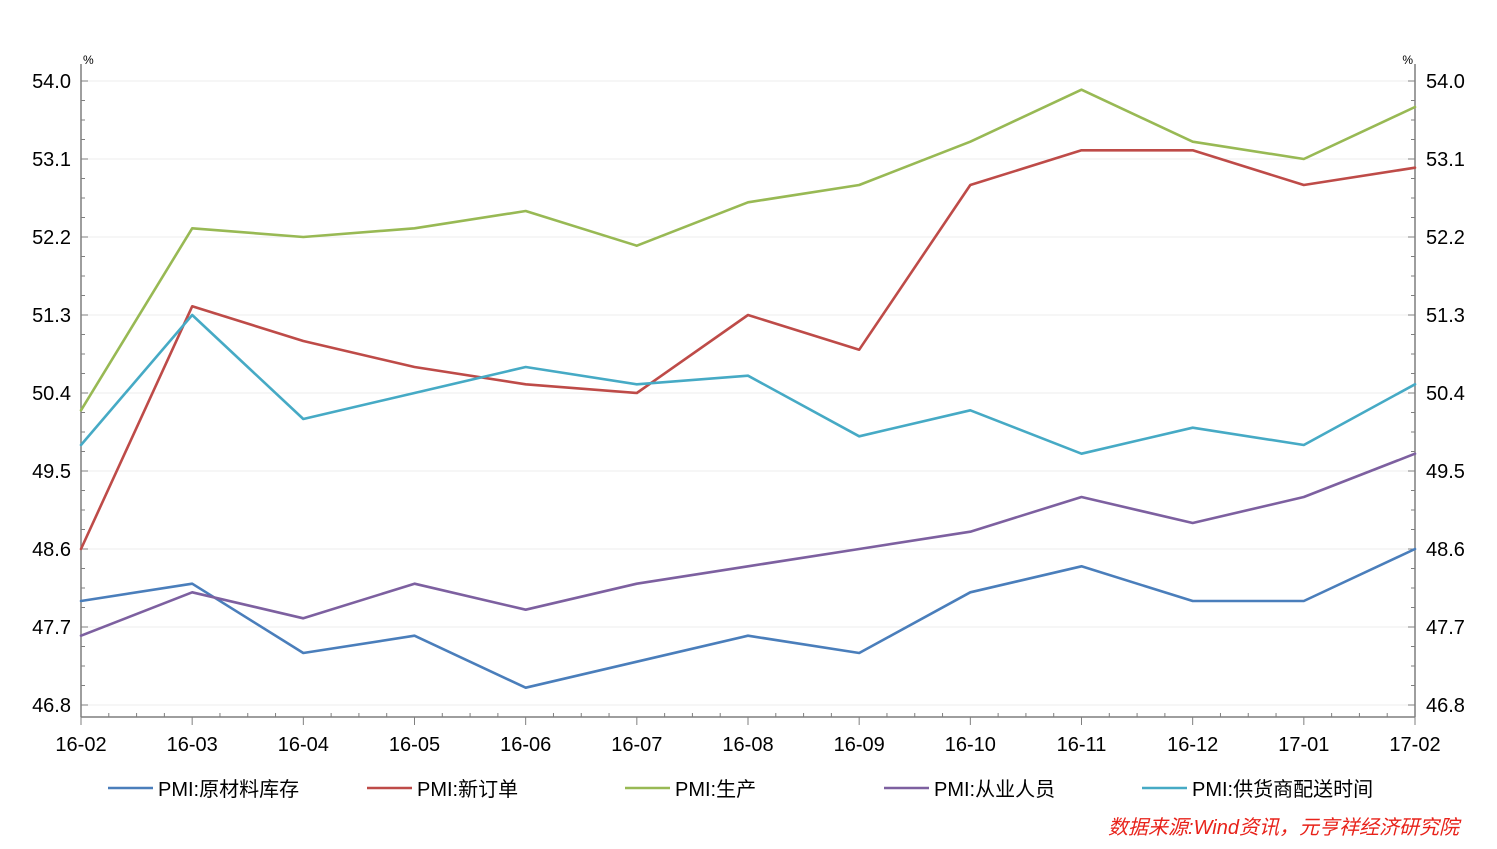 This screenshot has width=1497, height=849. What do you see at coordinates (1445, 238) in the screenshot?
I see `y-tick-label-right: 52.2` at bounding box center [1445, 238].